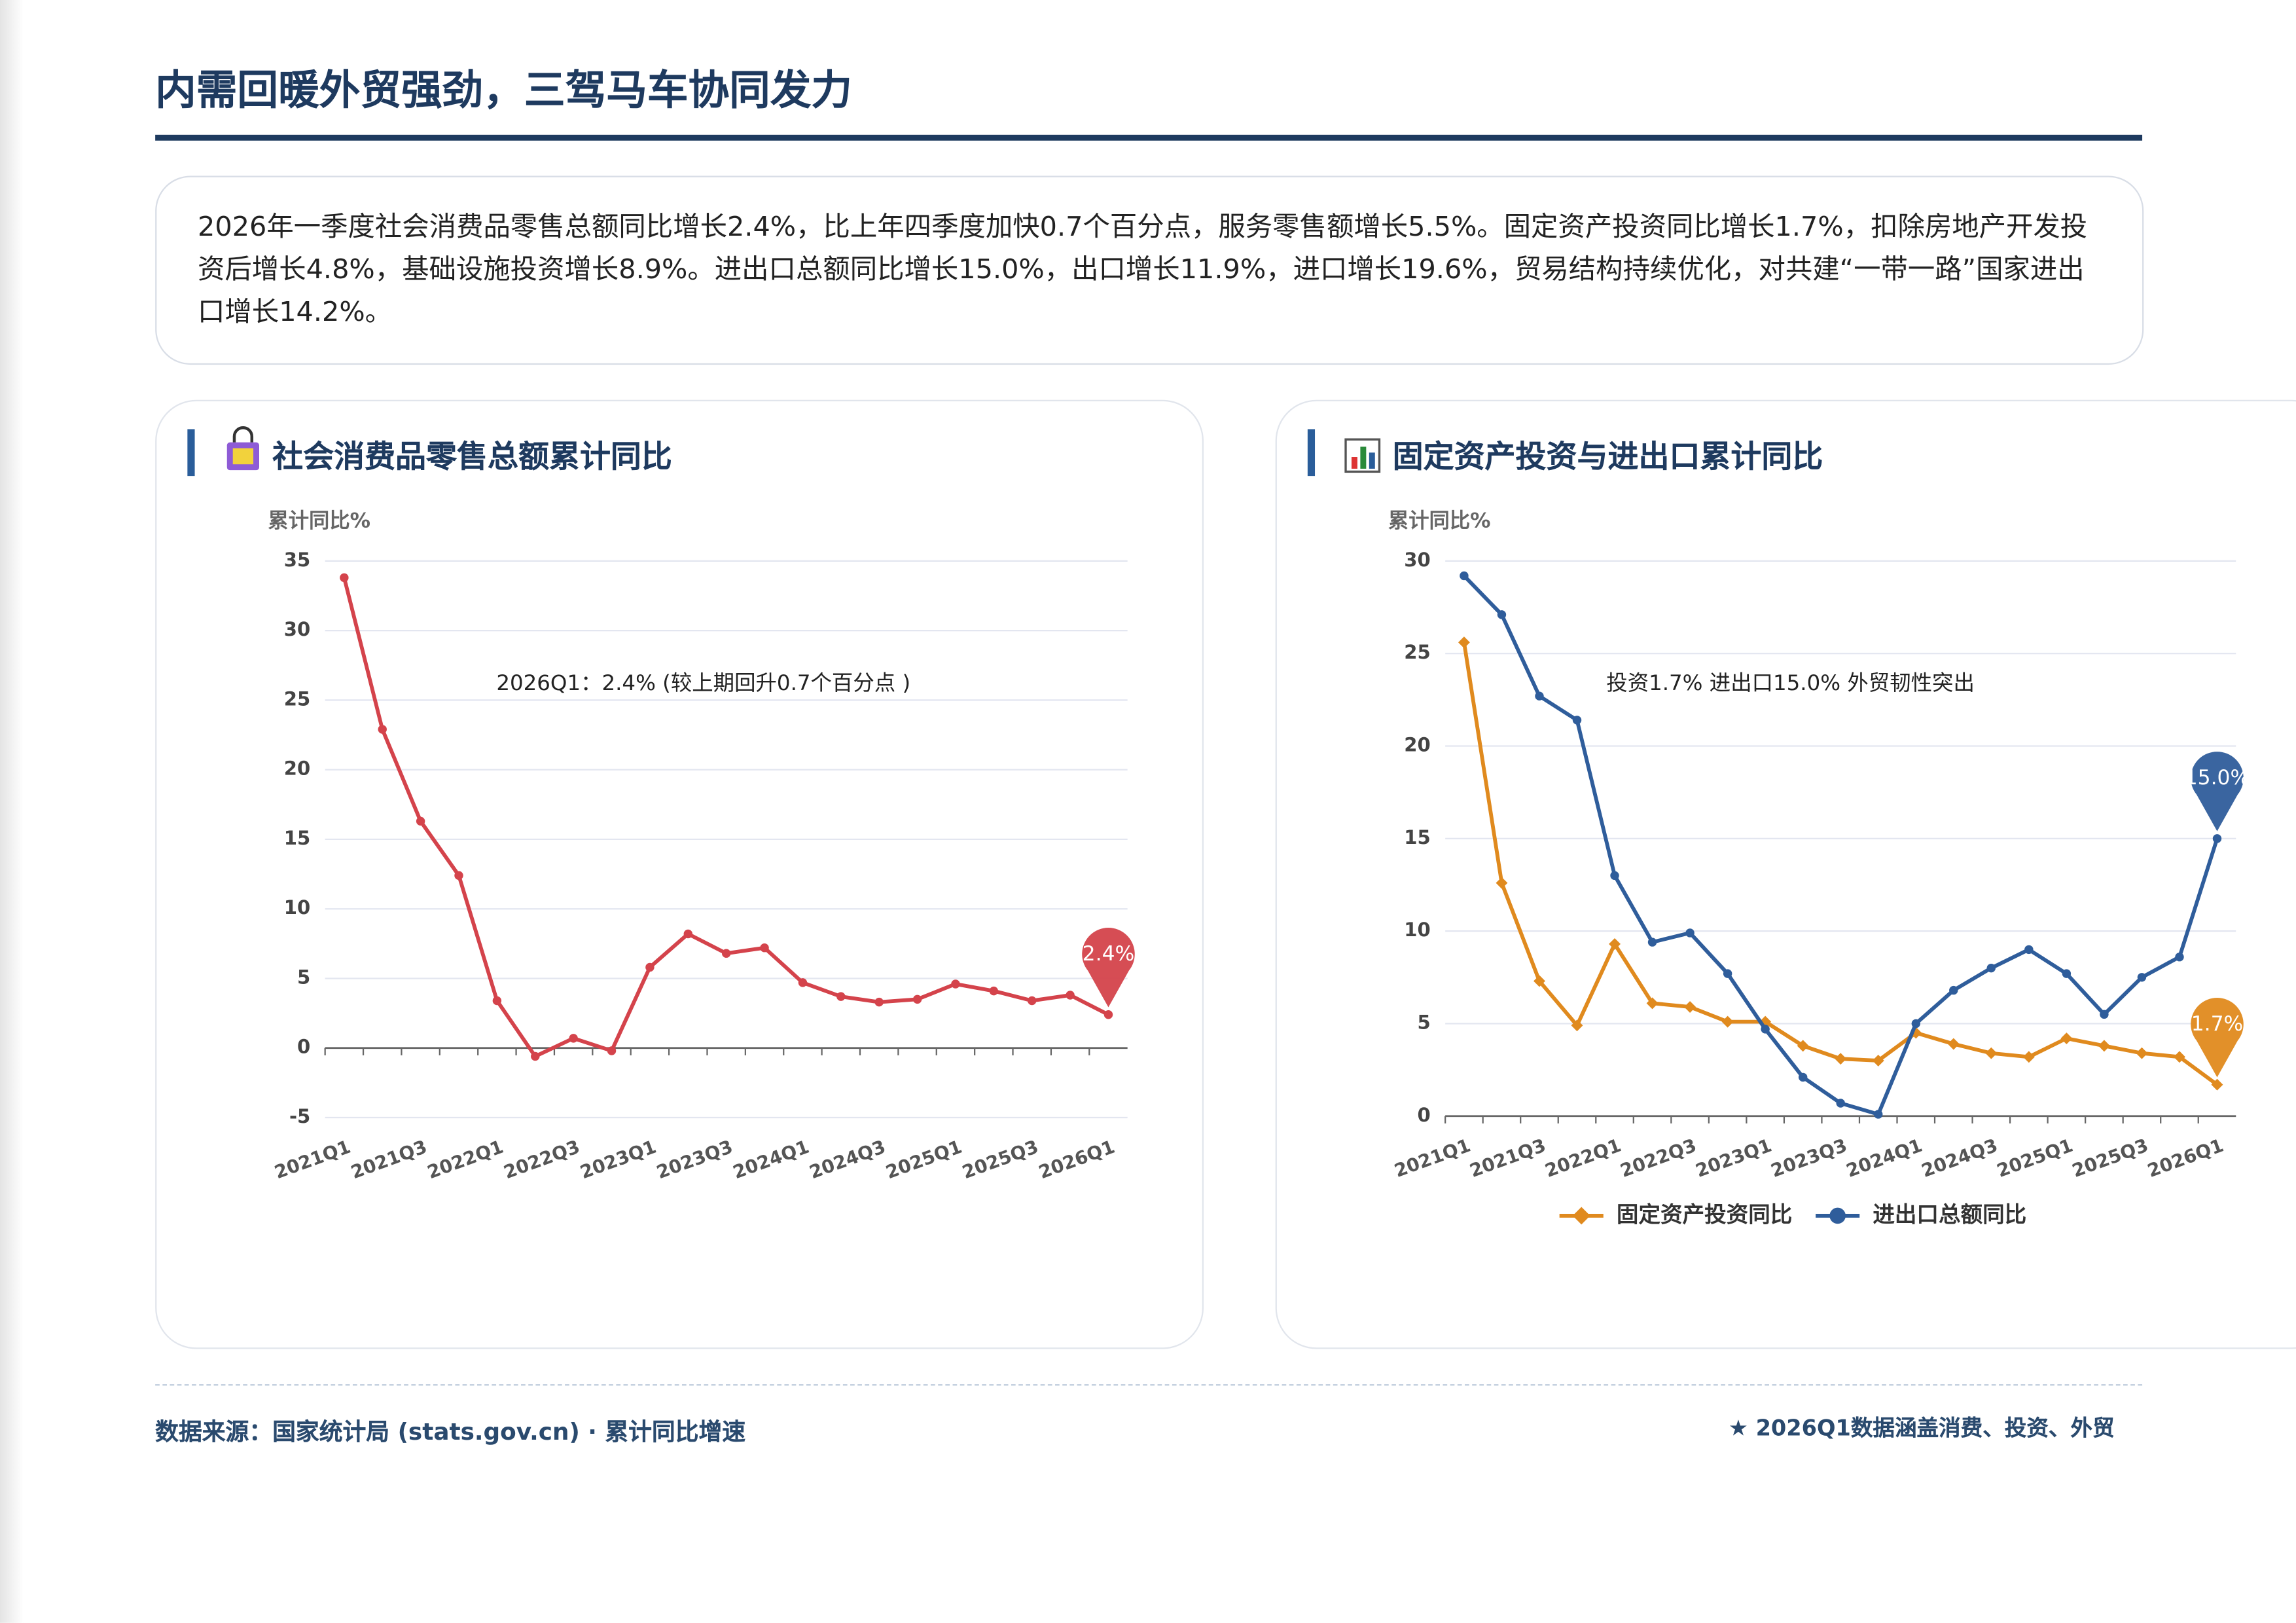 The width and height of the screenshot is (2296, 1623). I want to click on y-tick-label: 25, so click(297, 698).